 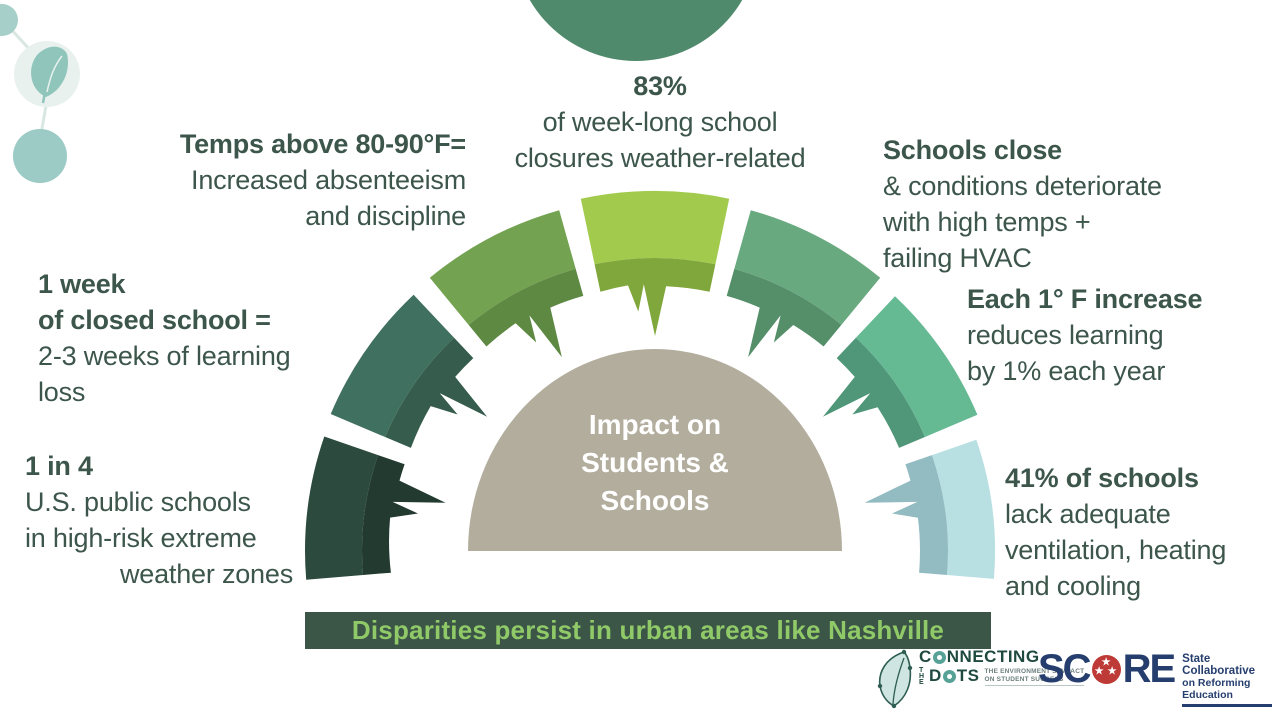 What do you see at coordinates (141, 538) in the screenshot?
I see `callout-one-in-four-line: in high-risk extreme` at bounding box center [141, 538].